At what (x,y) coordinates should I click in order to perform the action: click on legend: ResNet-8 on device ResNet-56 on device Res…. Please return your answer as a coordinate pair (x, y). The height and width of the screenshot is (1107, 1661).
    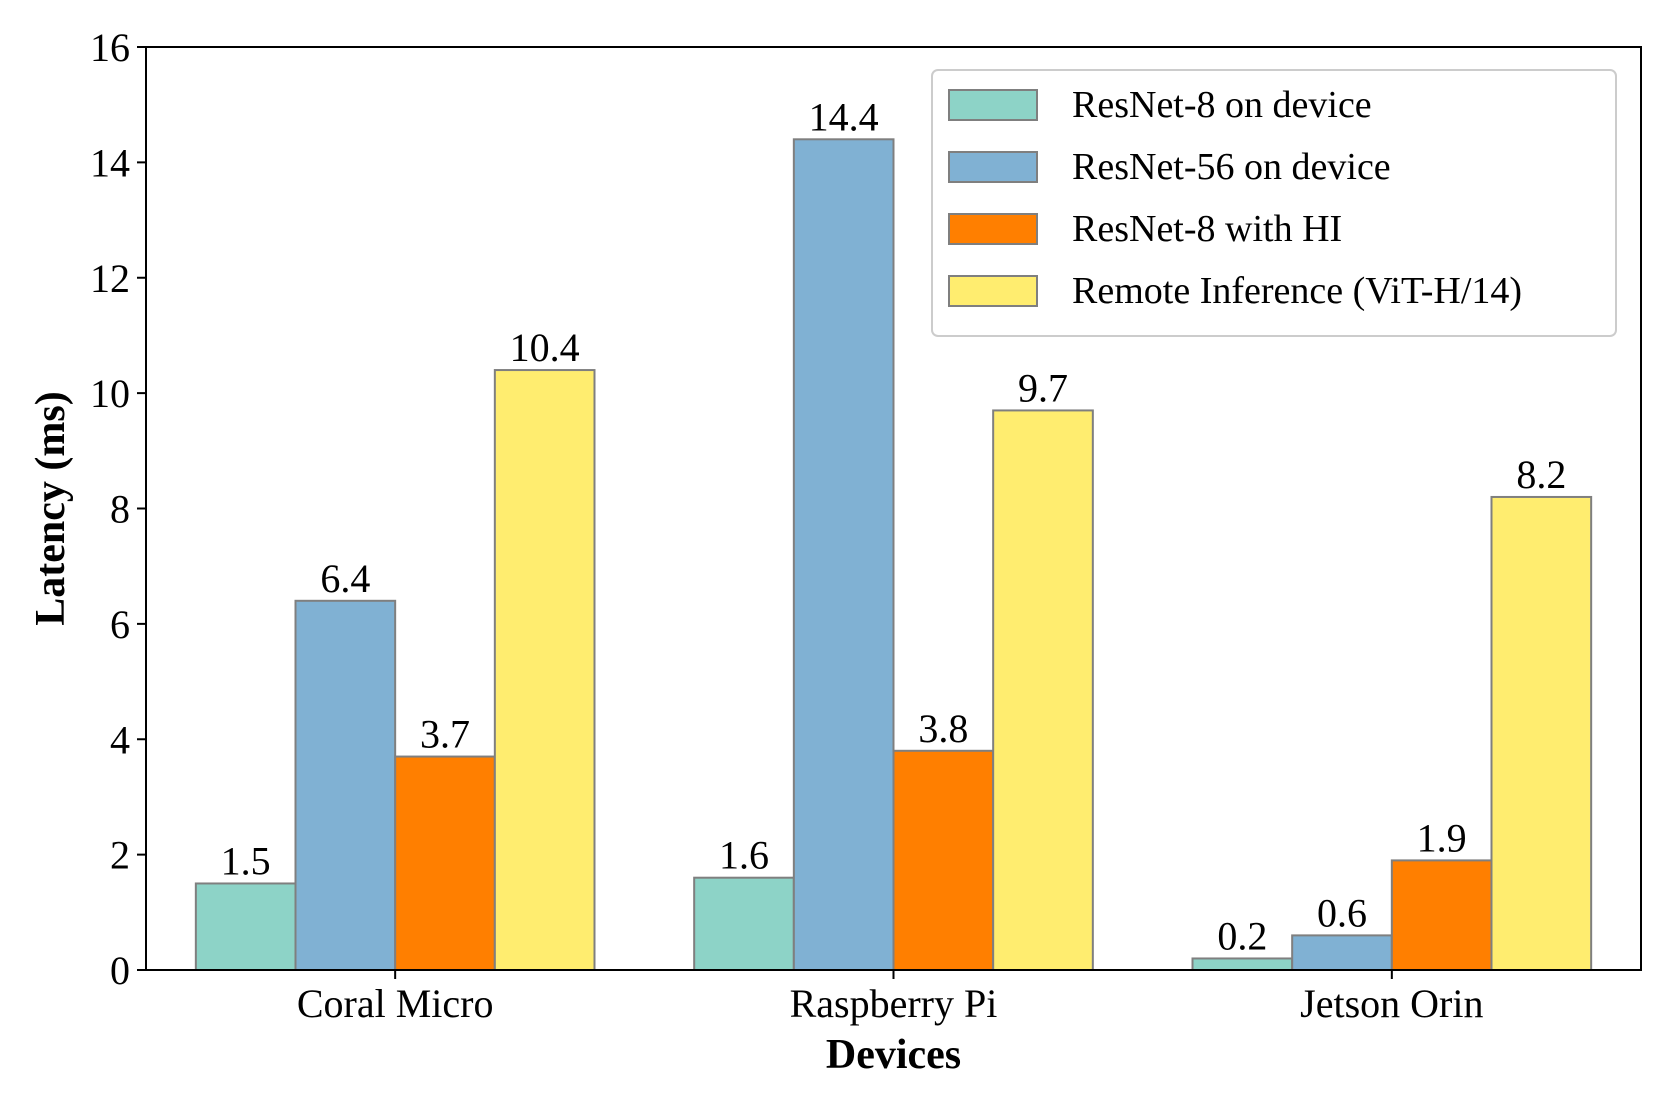
    Looking at the image, I should click on (1274, 203).